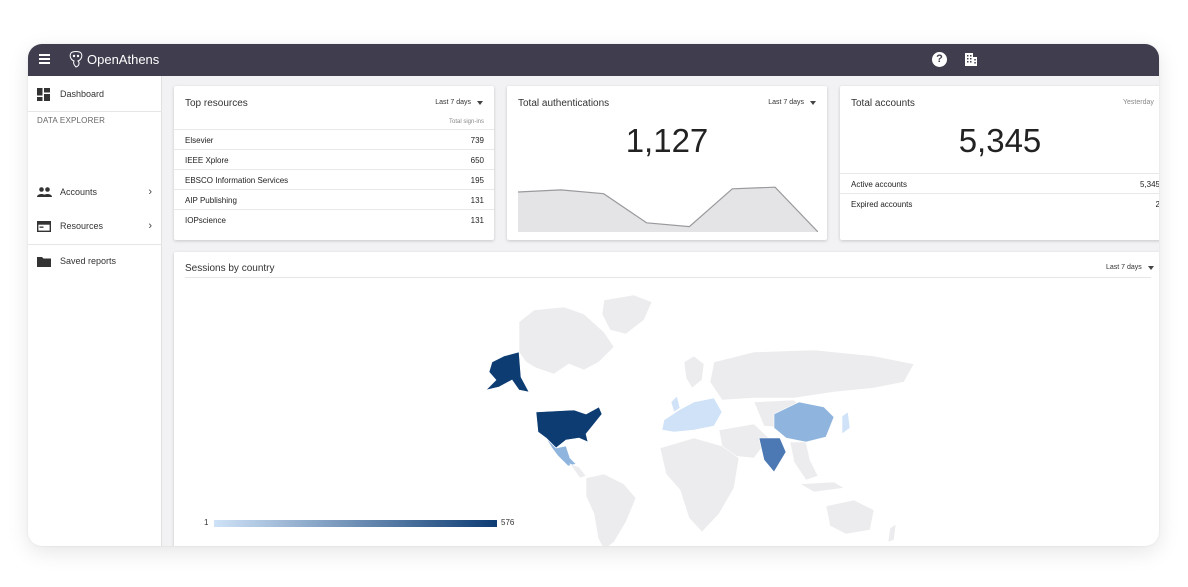 The height and width of the screenshot is (587, 1188). What do you see at coordinates (211, 200) in the screenshot?
I see `row-name: AIP Publishing` at bounding box center [211, 200].